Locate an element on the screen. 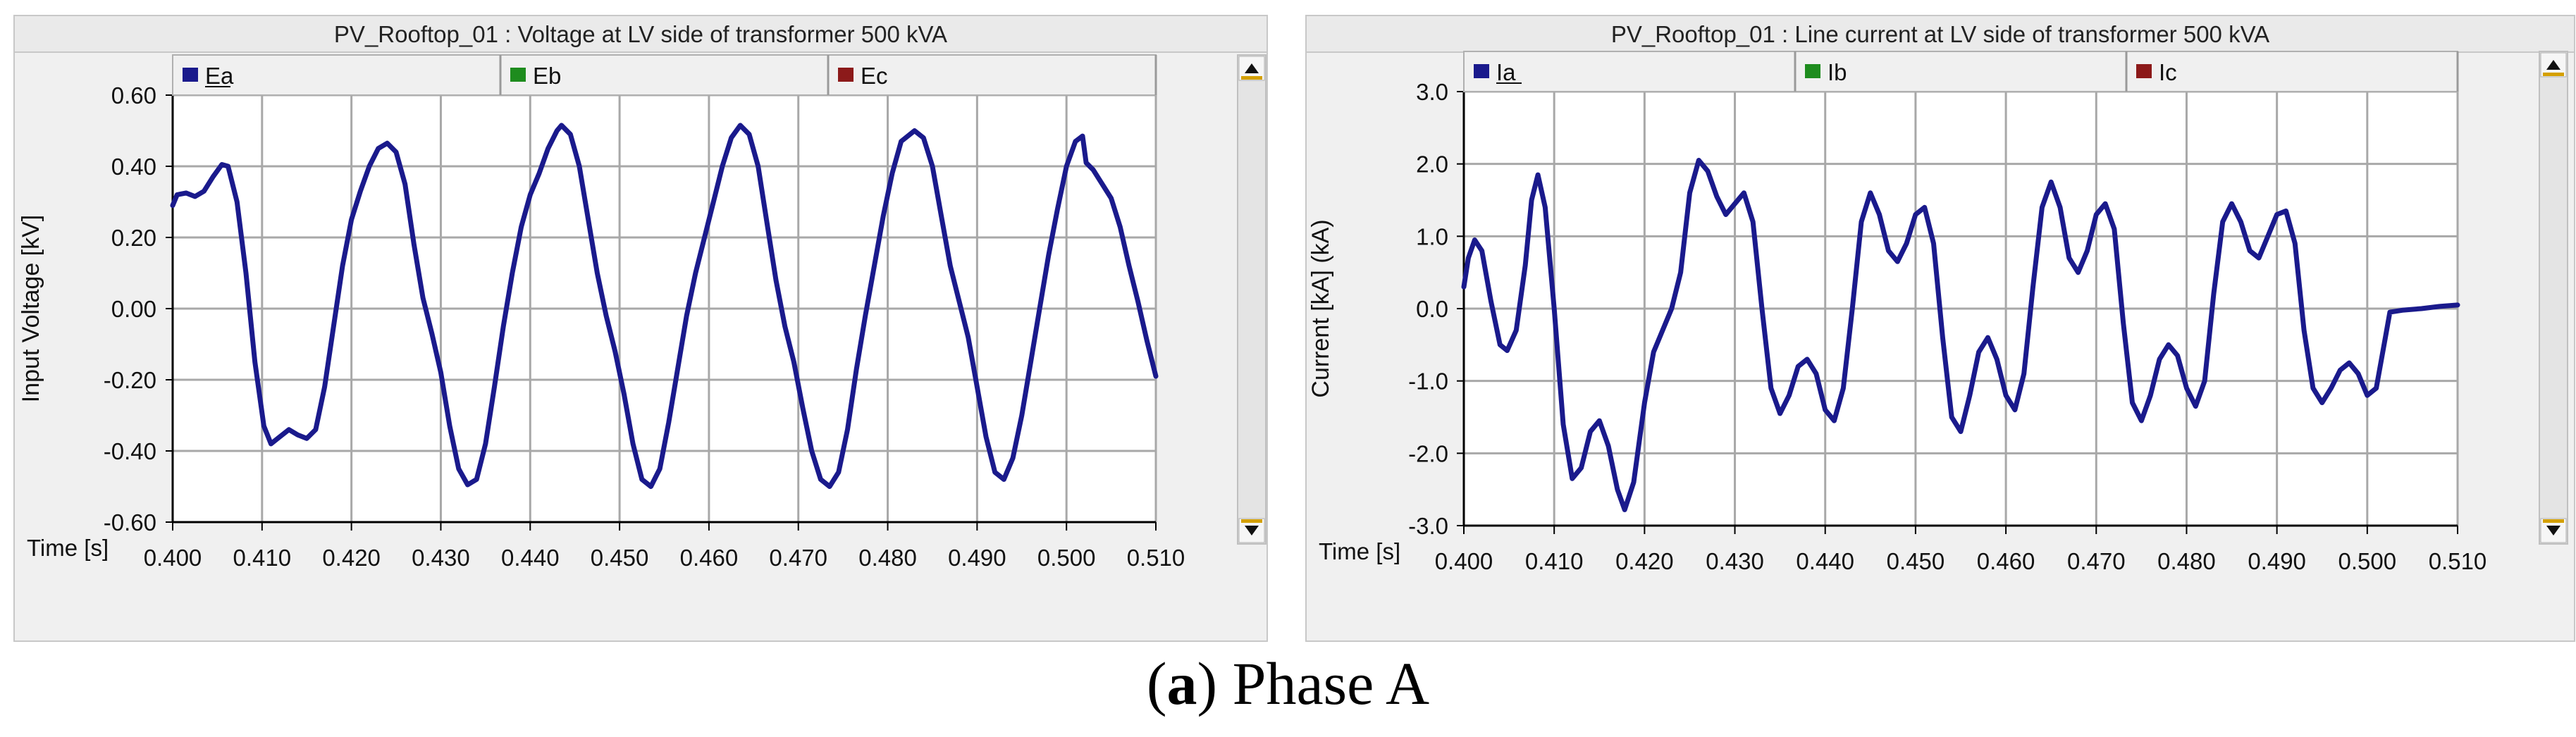  y-axis-label: Current [kA] (kA) is located at coordinates (1320, 308).